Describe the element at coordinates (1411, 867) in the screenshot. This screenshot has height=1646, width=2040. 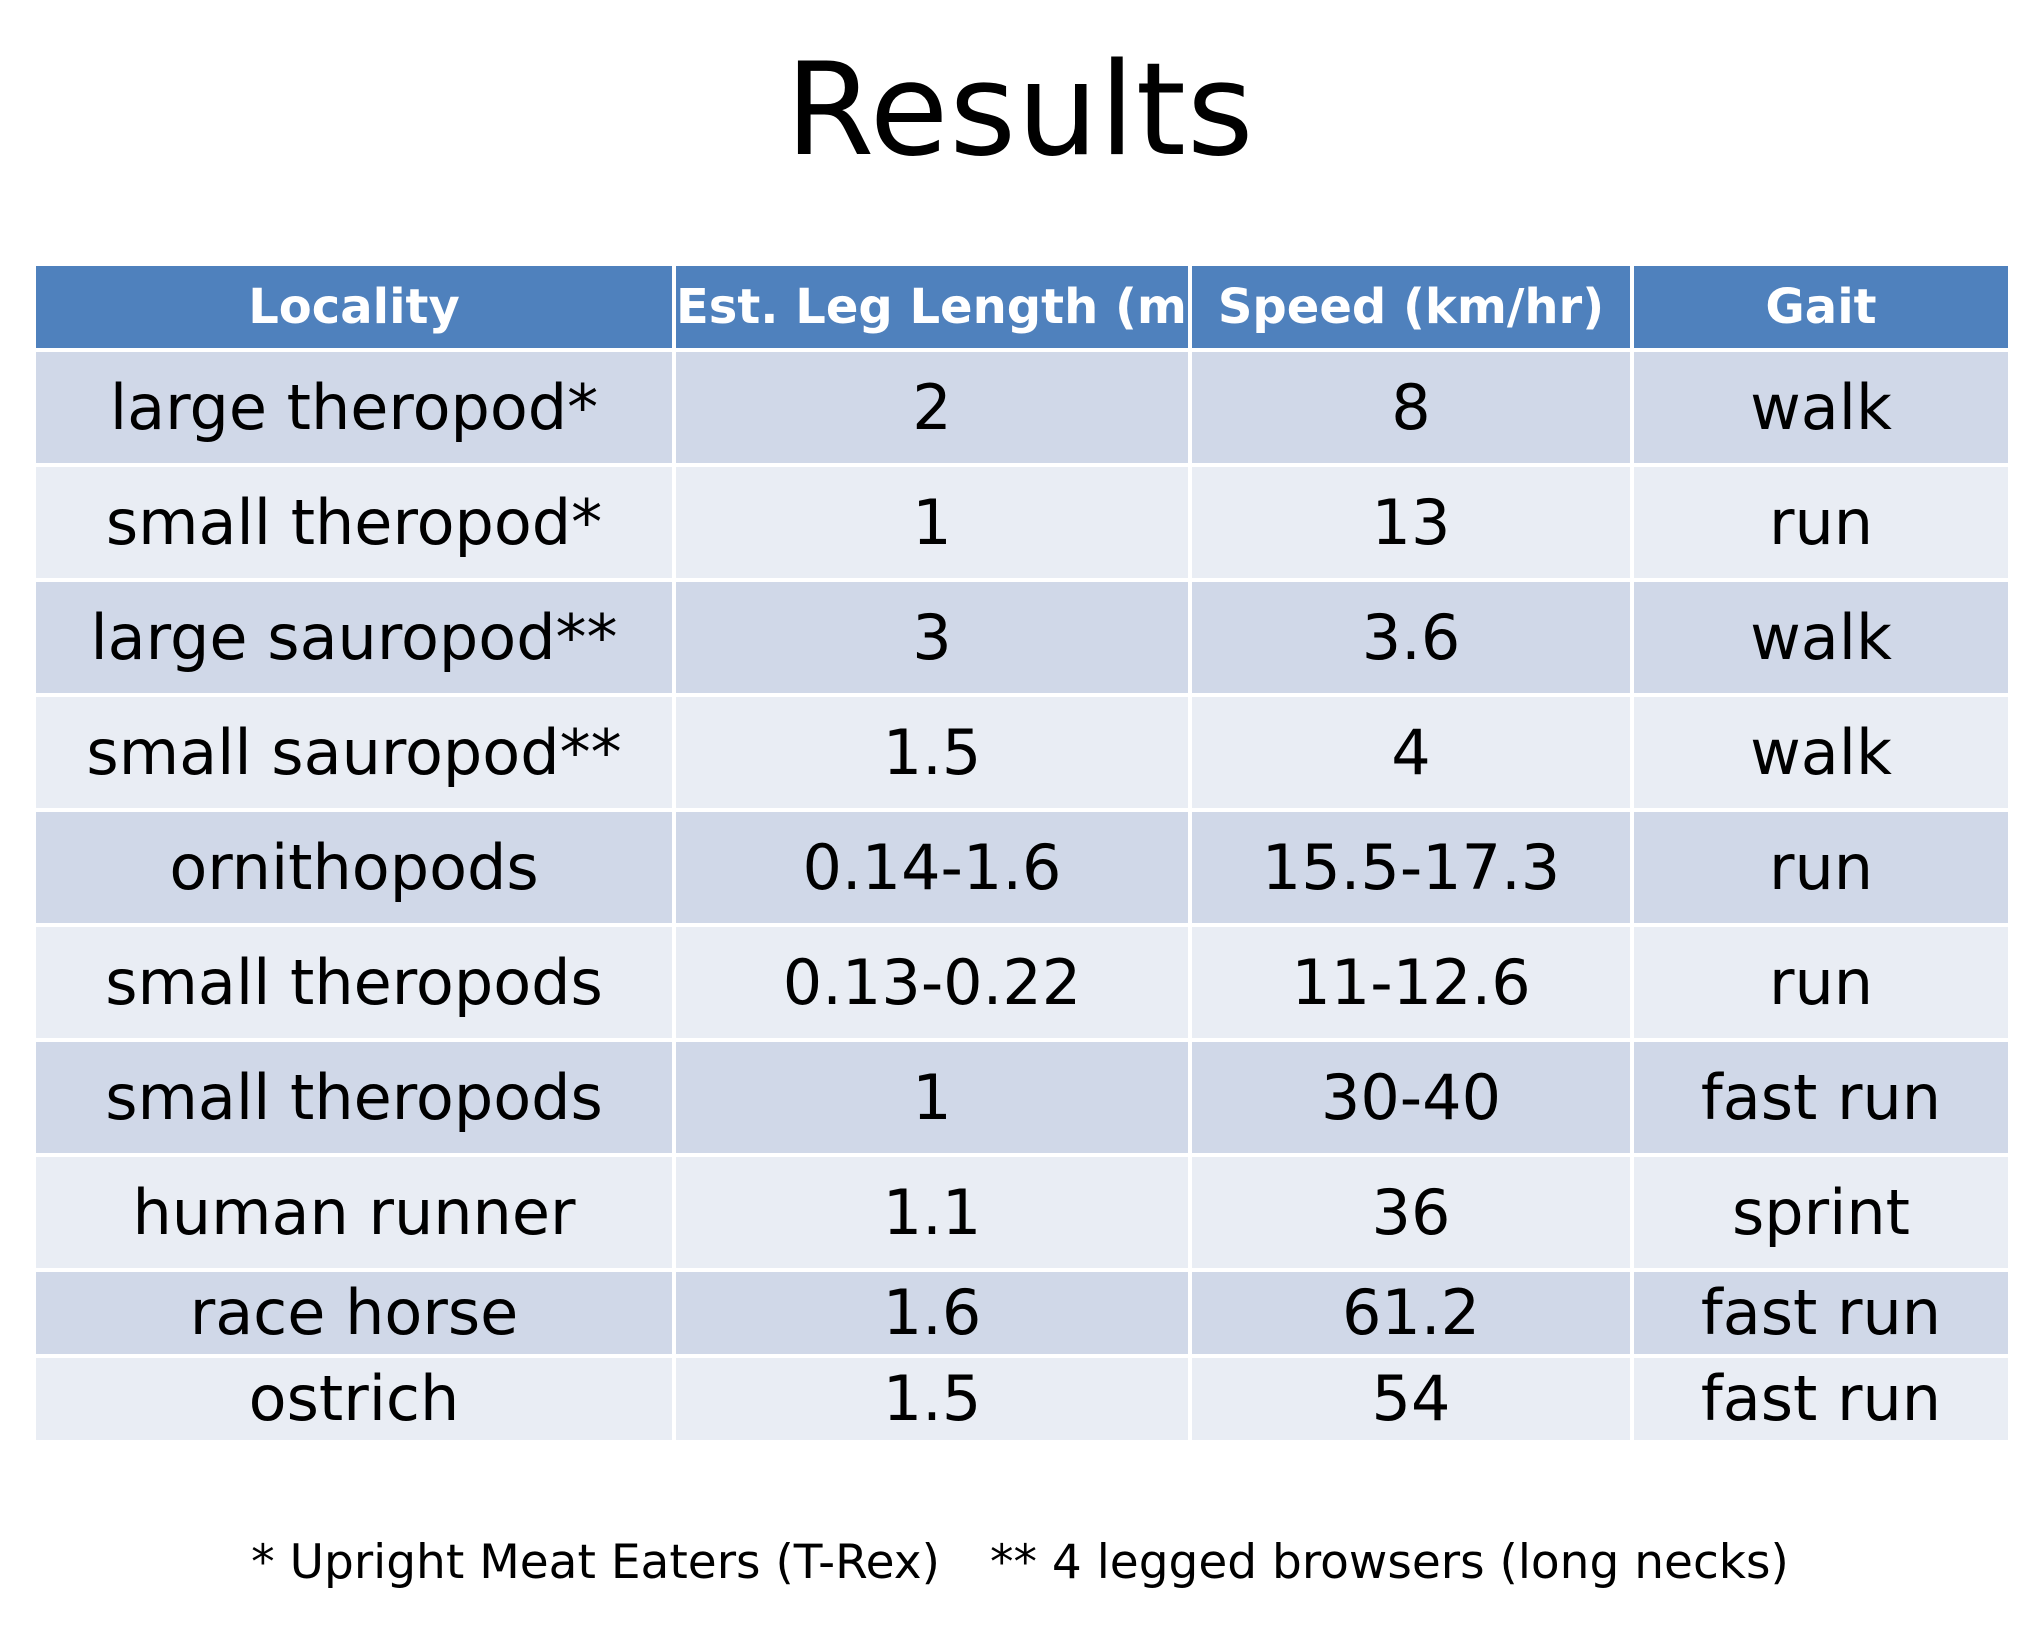
I see `cell-speed: 15.5-17.3` at that location.